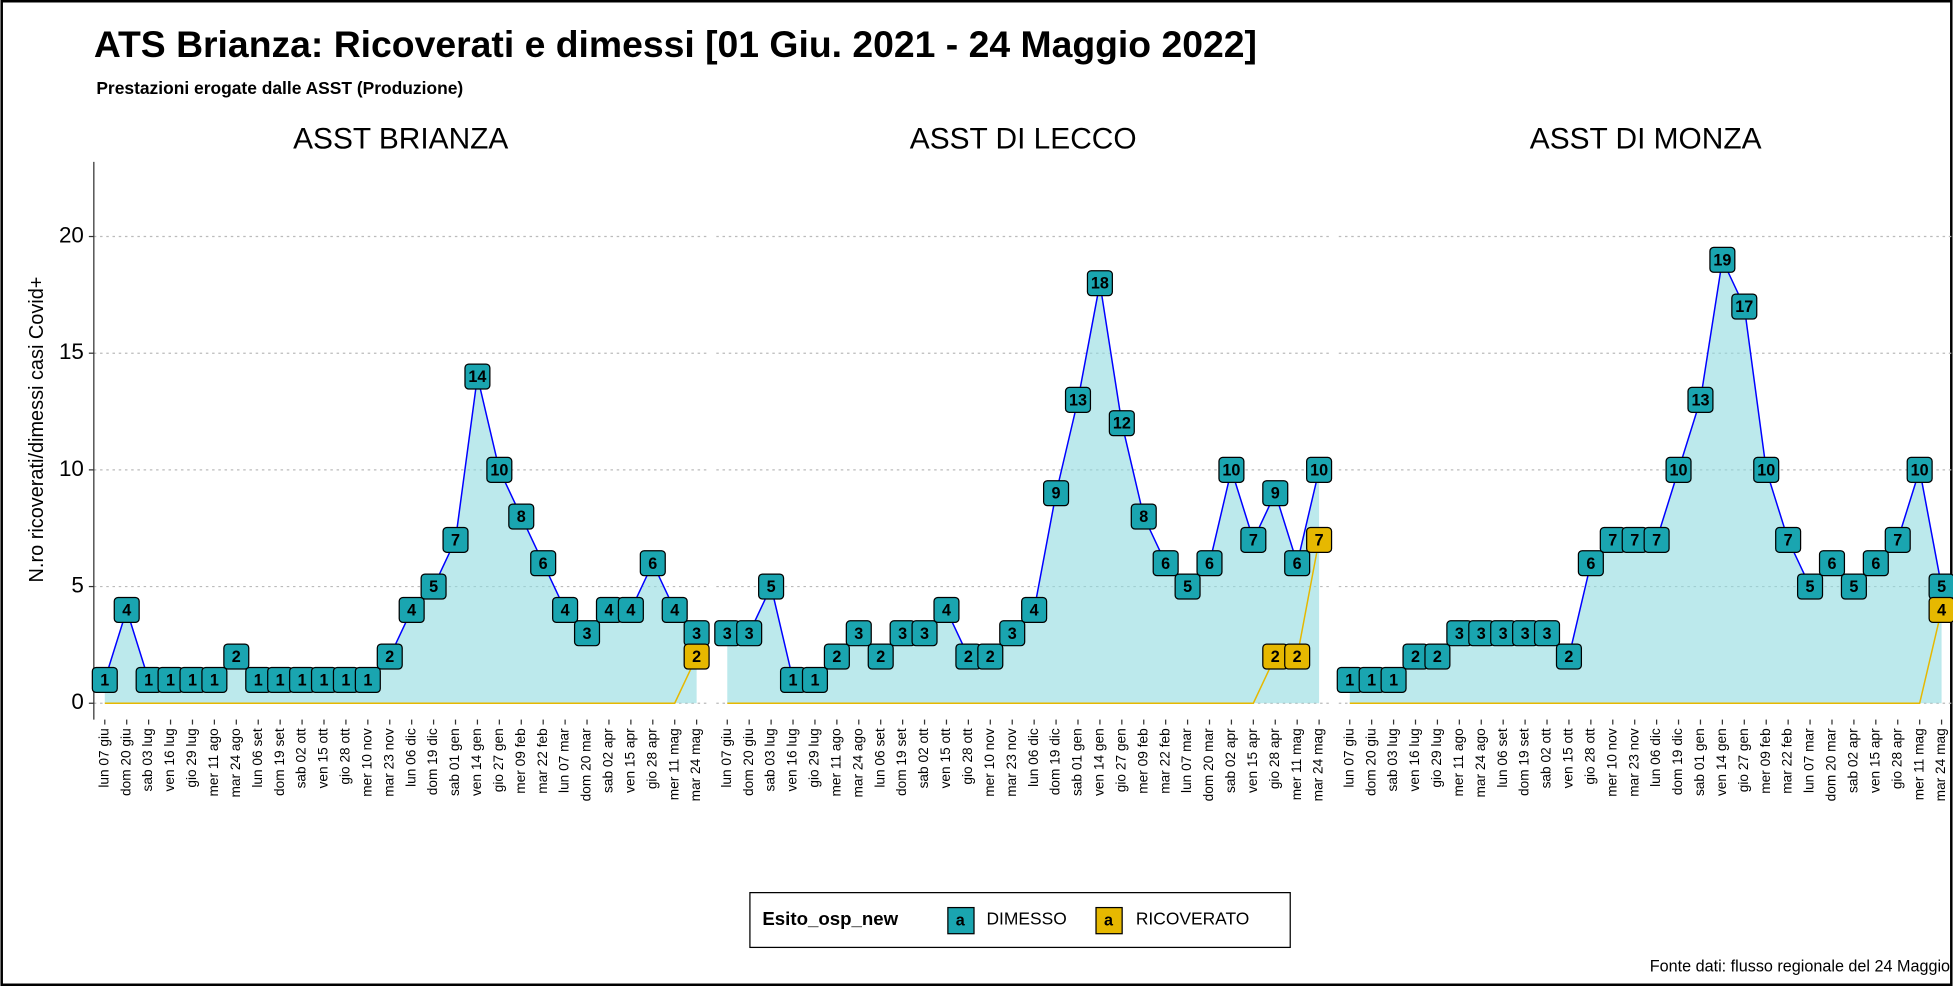 Image resolution: width=1953 pixels, height=986 pixels. What do you see at coordinates (476, 762) in the screenshot?
I see `x-tick-label: ven 14 gen` at bounding box center [476, 762].